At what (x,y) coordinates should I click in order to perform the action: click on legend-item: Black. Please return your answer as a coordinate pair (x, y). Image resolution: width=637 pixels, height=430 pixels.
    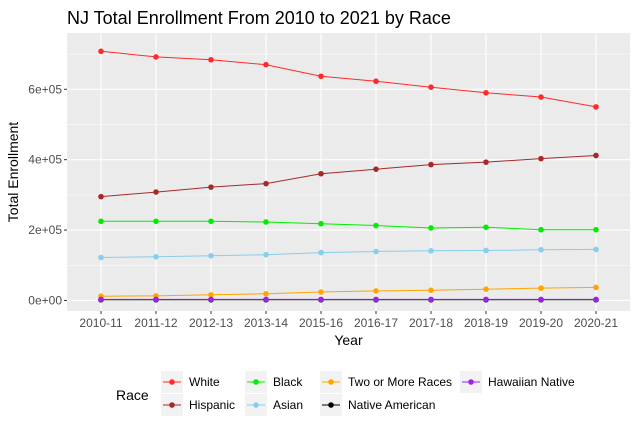
    Looking at the image, I should click on (274, 382).